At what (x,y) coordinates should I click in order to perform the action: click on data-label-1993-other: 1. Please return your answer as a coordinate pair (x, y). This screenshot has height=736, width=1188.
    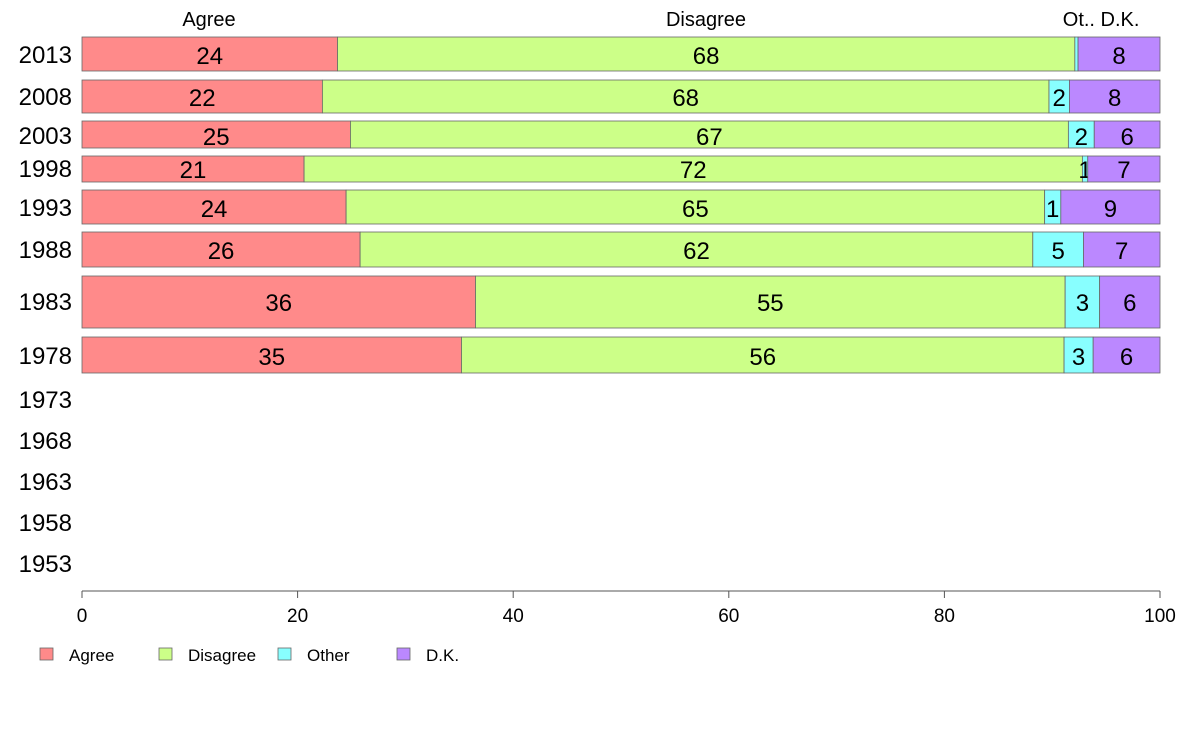
    Looking at the image, I should click on (1052, 209).